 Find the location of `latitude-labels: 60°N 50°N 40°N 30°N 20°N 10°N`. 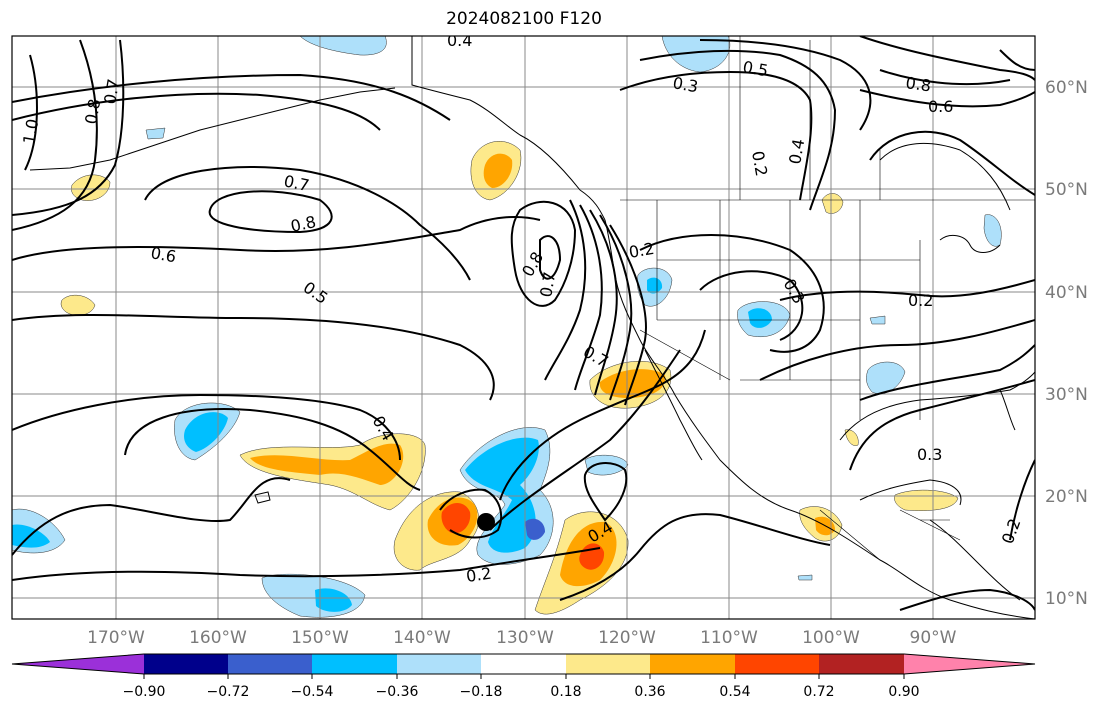

latitude-labels: 60°N 50°N 40°N 30°N 20°N 10°N is located at coordinates (1066, 343).